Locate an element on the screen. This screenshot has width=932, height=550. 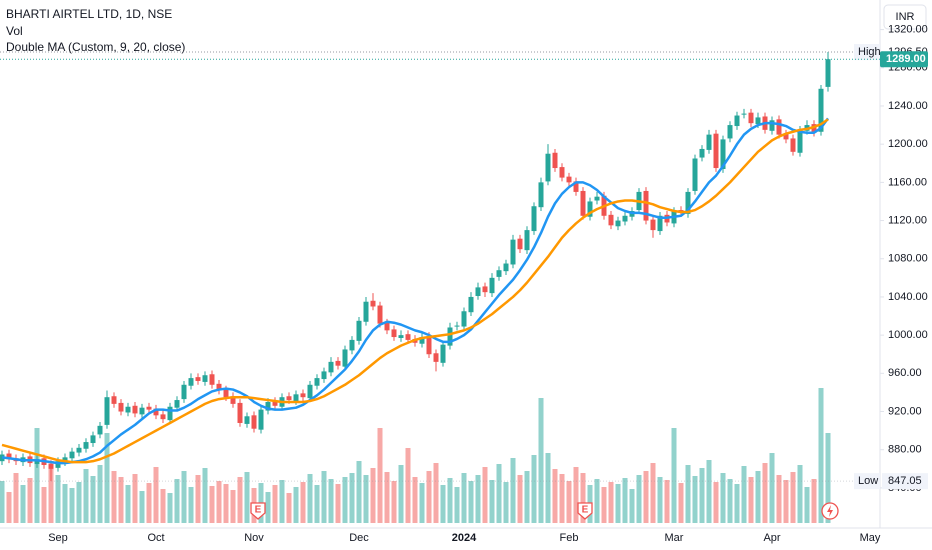
indicator-label: Double MA (Custom, 9, 20, close) is located at coordinates (95, 47).